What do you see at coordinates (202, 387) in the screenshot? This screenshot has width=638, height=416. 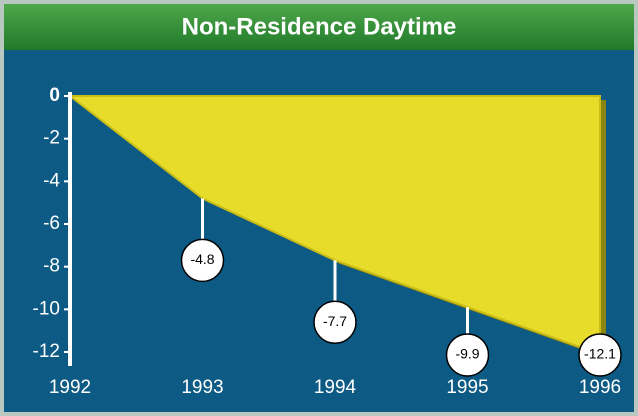 I see `x-tick-label: 1993` at bounding box center [202, 387].